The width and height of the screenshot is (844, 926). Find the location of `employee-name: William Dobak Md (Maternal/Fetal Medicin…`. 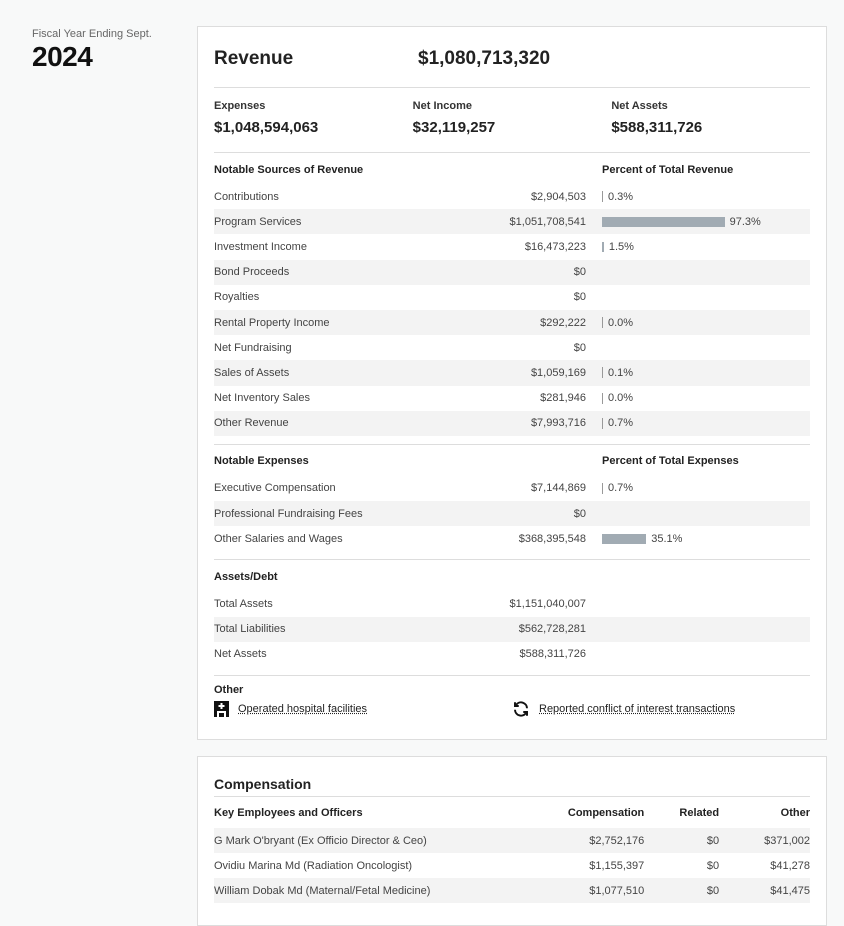

employee-name: William Dobak Md (Maternal/Fetal Medicin… is located at coordinates (322, 890).